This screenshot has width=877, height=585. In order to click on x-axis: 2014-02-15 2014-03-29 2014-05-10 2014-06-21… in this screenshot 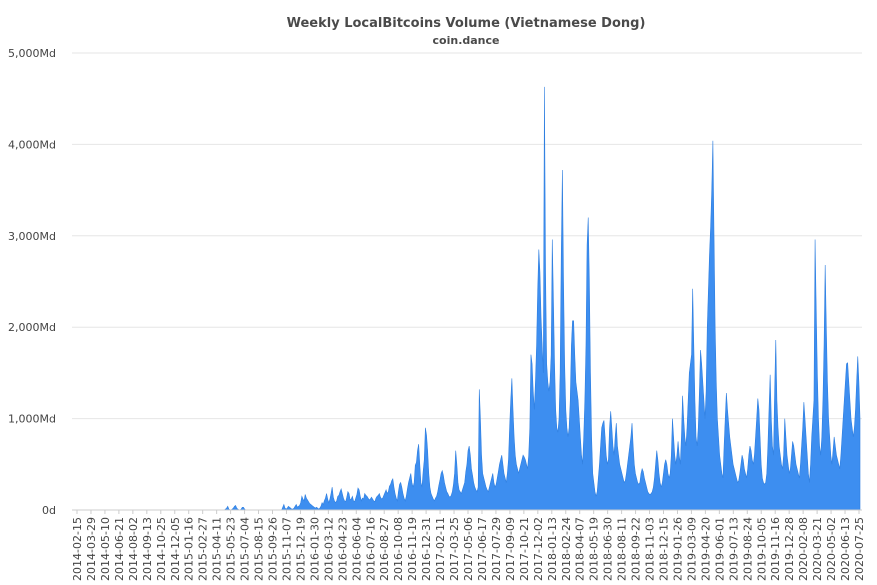, I will do `click(468, 545)`.